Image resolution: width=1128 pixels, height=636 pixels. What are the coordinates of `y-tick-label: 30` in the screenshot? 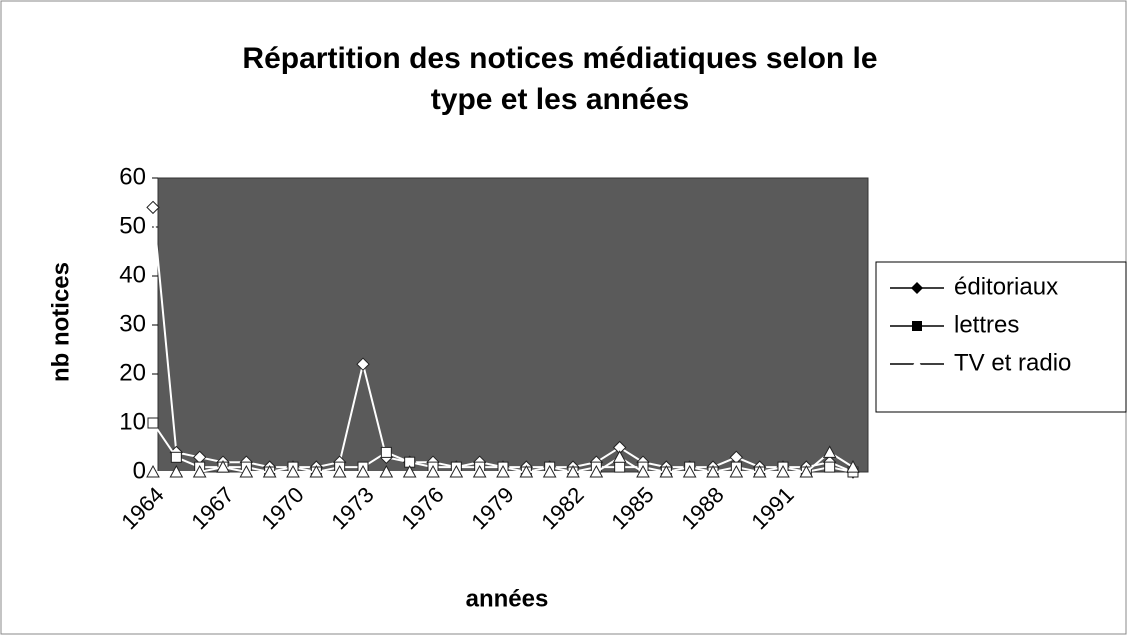 It's located at (132, 323).